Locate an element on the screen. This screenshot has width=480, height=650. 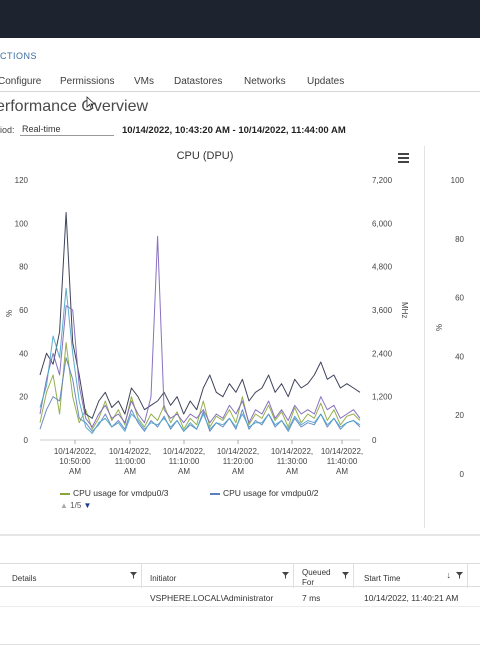
pager-up-arrow-icon: ▲ is located at coordinates (64, 505).